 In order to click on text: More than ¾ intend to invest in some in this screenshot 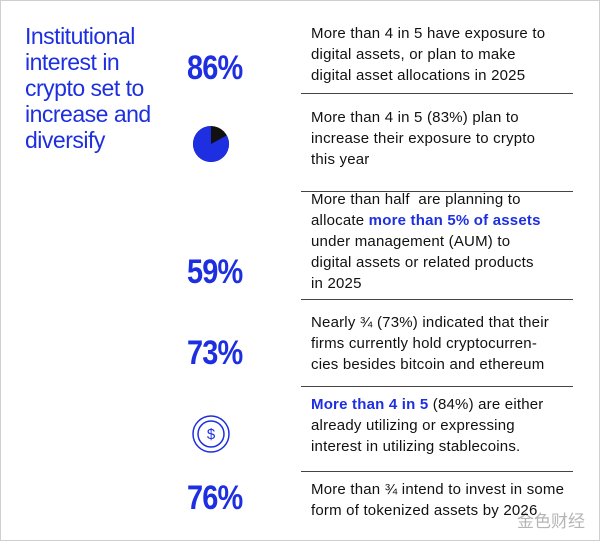, I will do `click(438, 489)`.